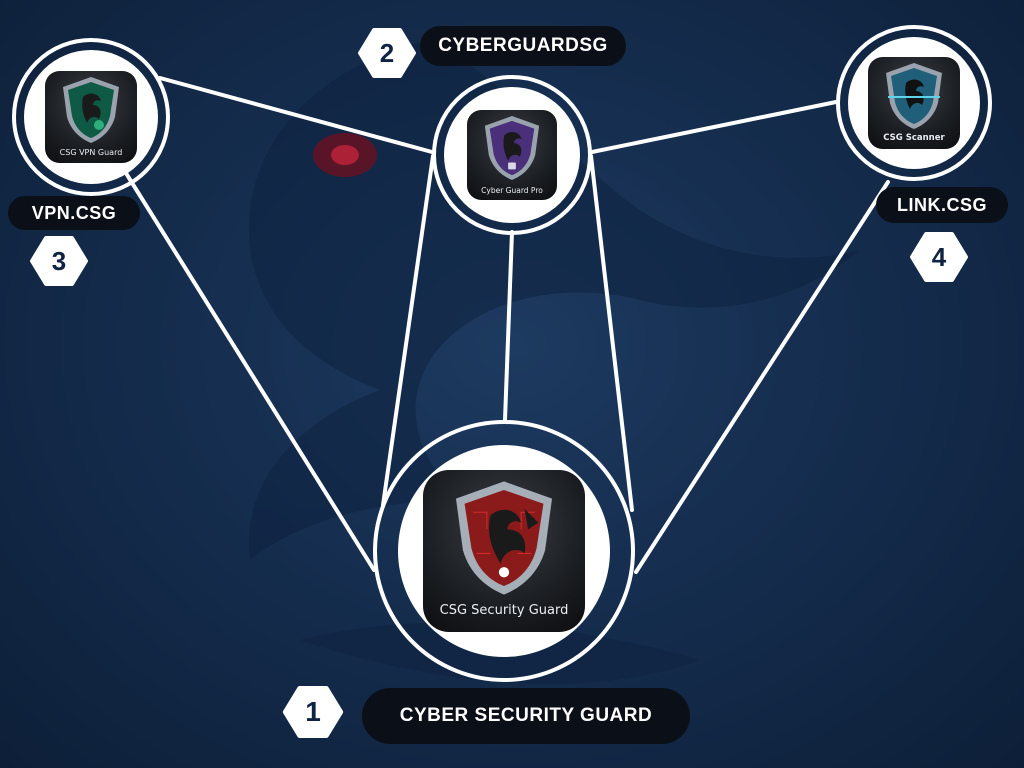 The image size is (1024, 768). I want to click on label-cyber-security-guard: CYBER SECURITY GUARD, so click(526, 716).